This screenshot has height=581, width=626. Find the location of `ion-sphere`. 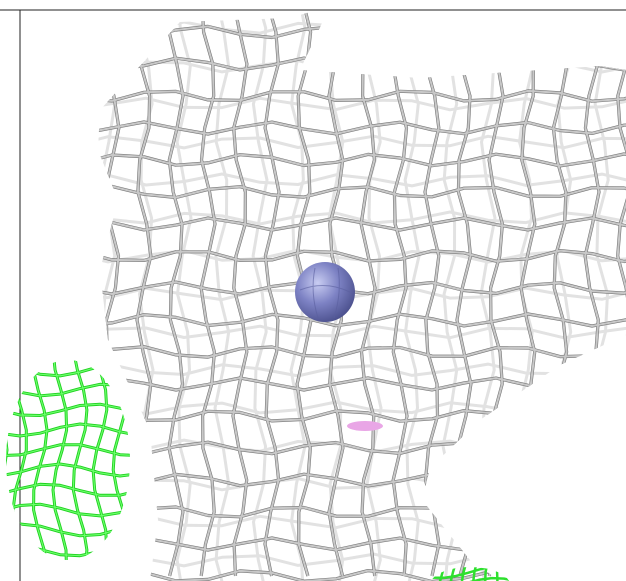

ion-sphere is located at coordinates (325, 292).